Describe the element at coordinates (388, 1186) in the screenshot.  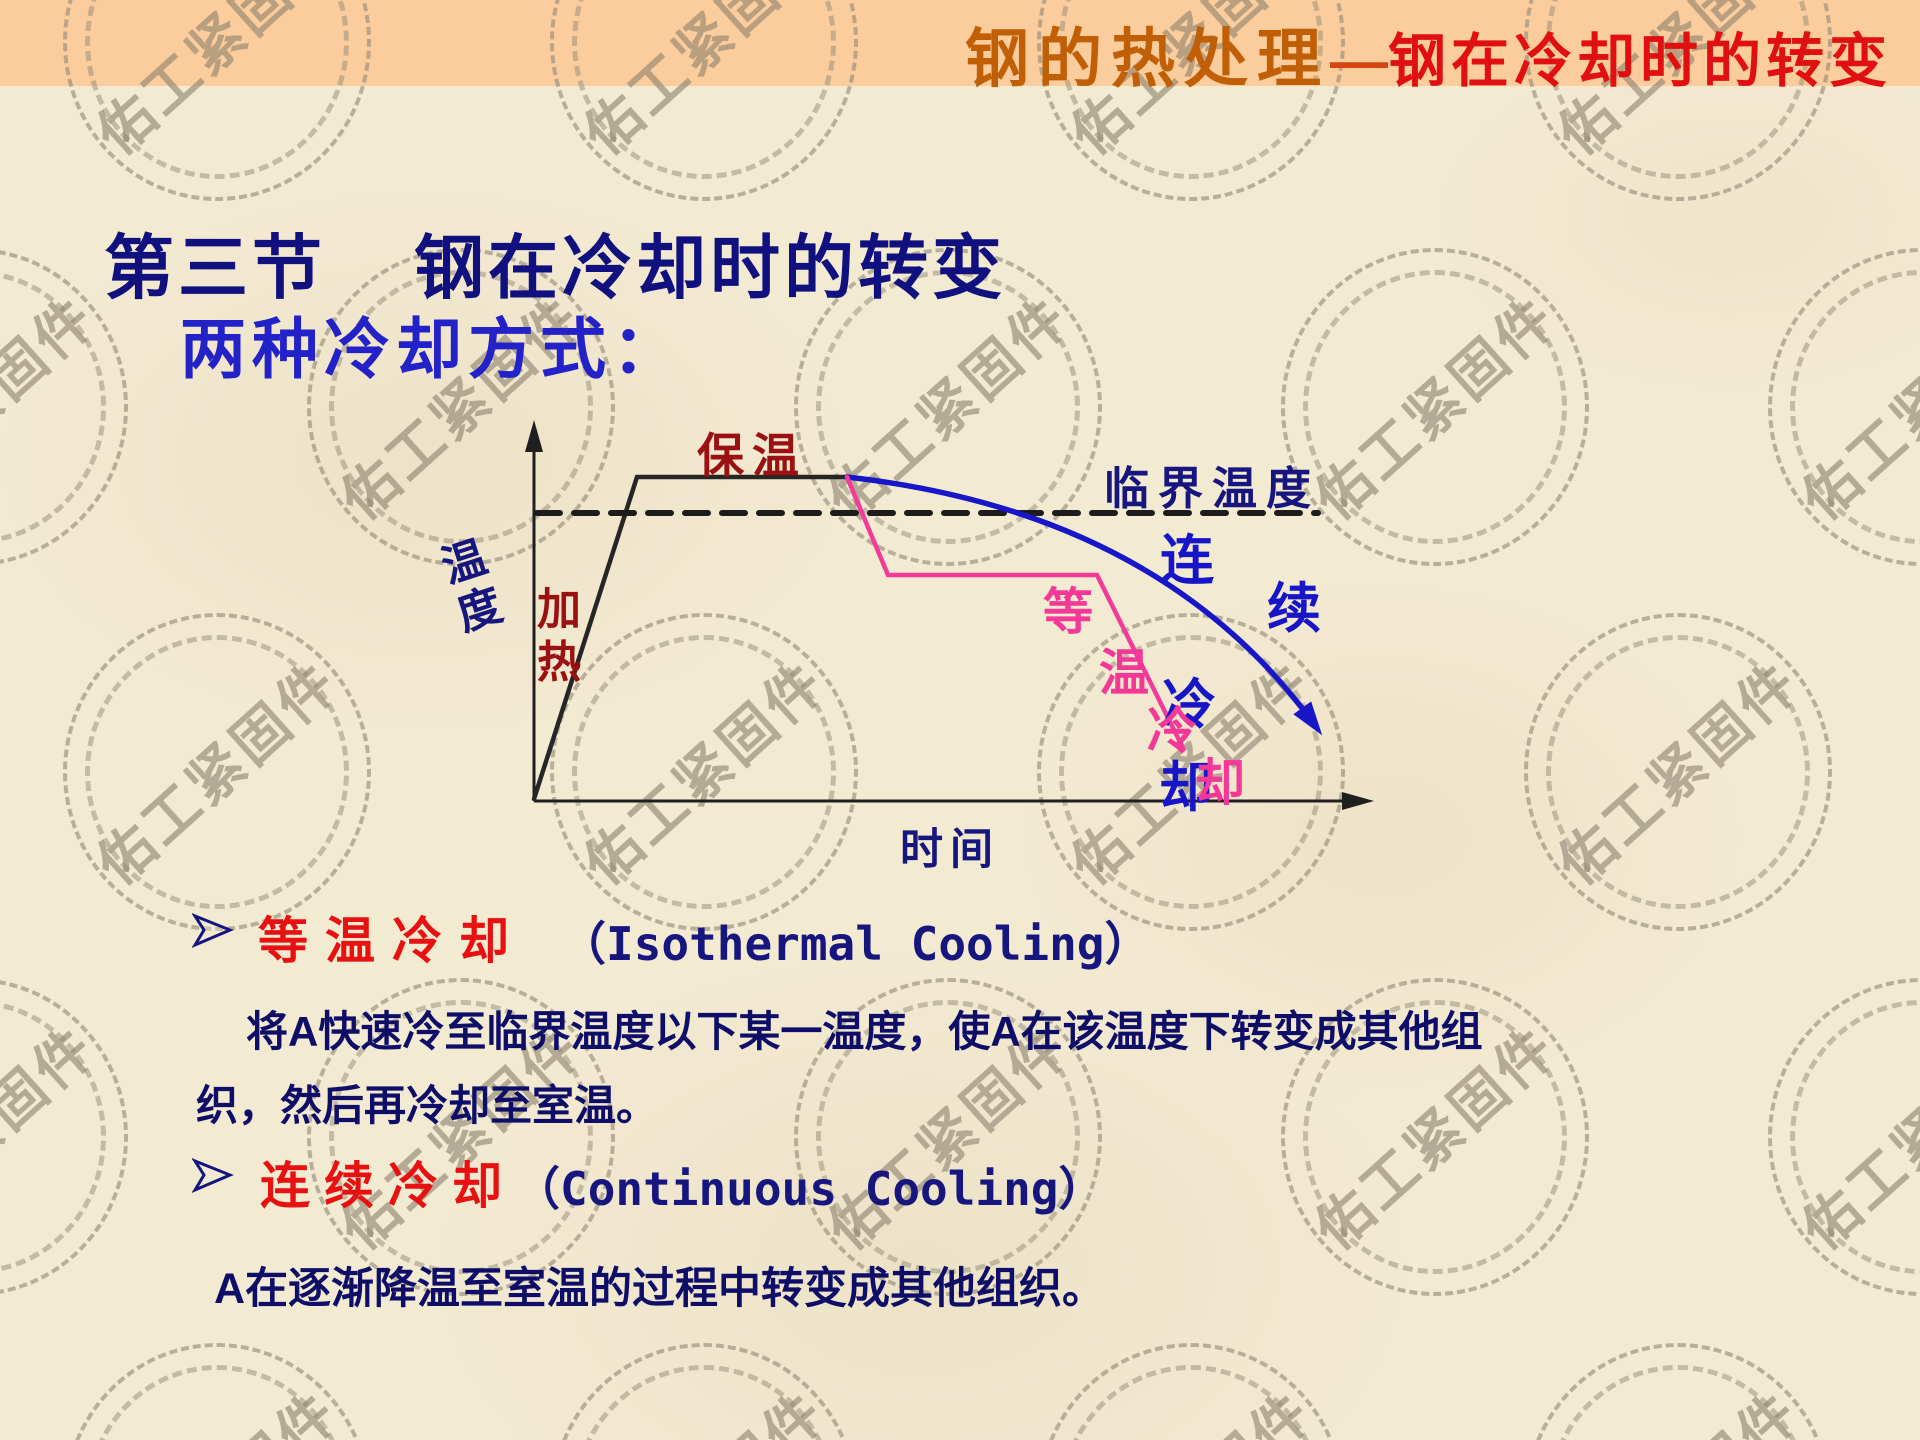
I see `bullet-2-term: 连续冷却` at that location.